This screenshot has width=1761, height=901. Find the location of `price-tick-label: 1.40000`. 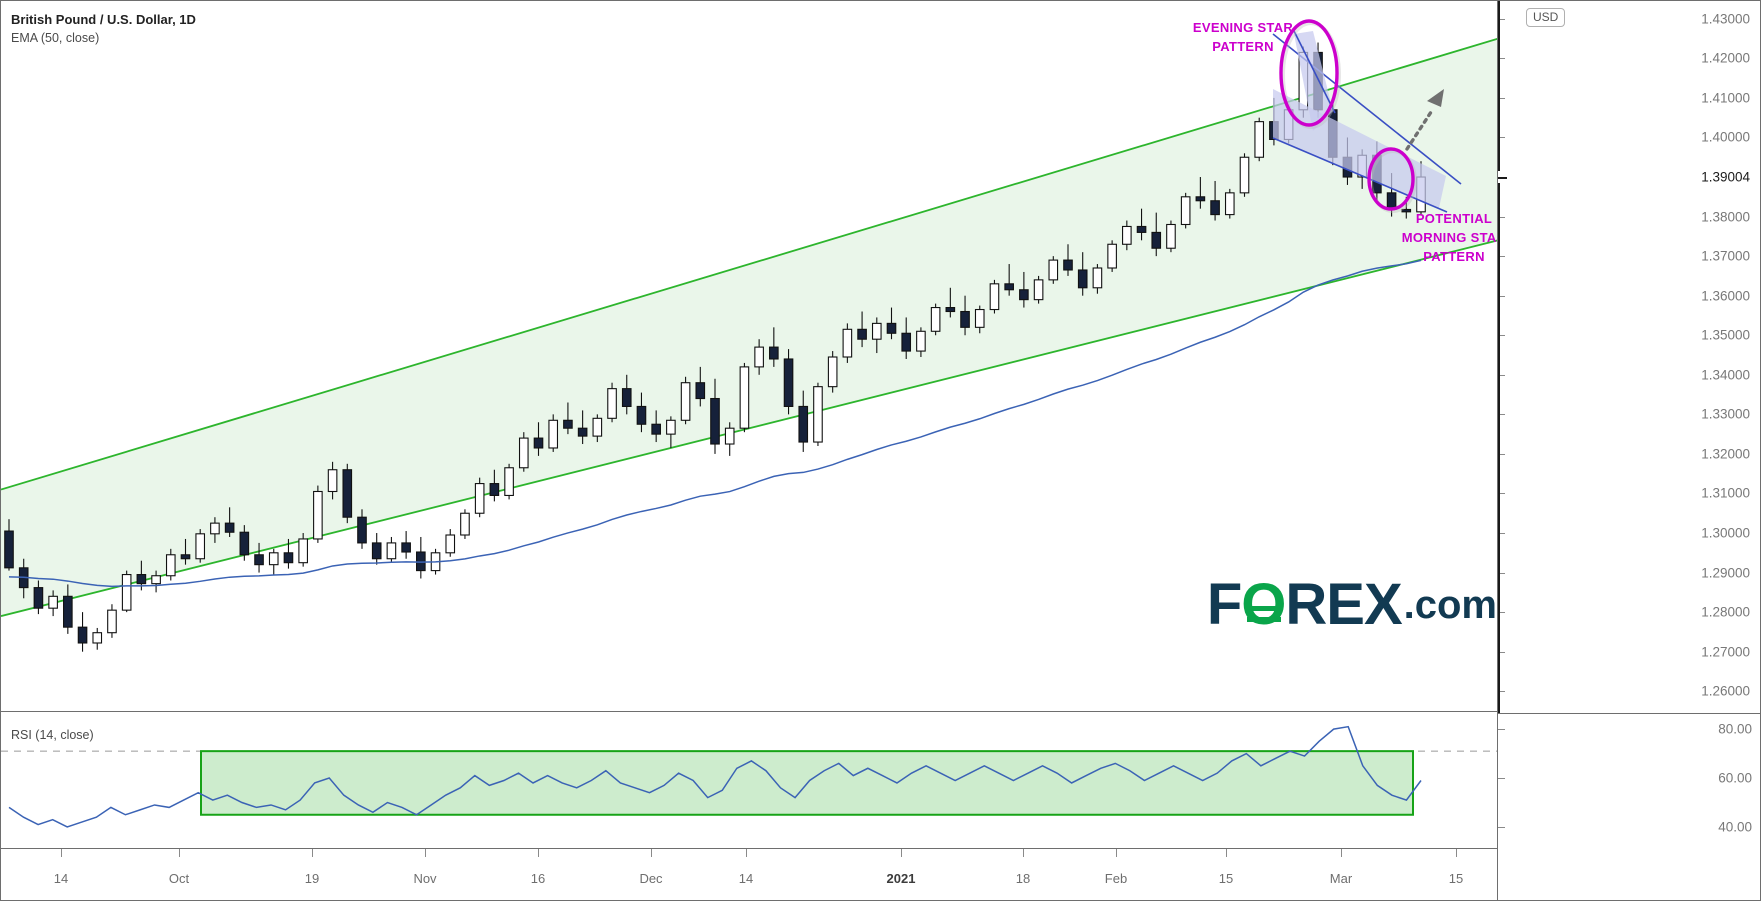

price-tick-label: 1.40000 is located at coordinates (1725, 137).